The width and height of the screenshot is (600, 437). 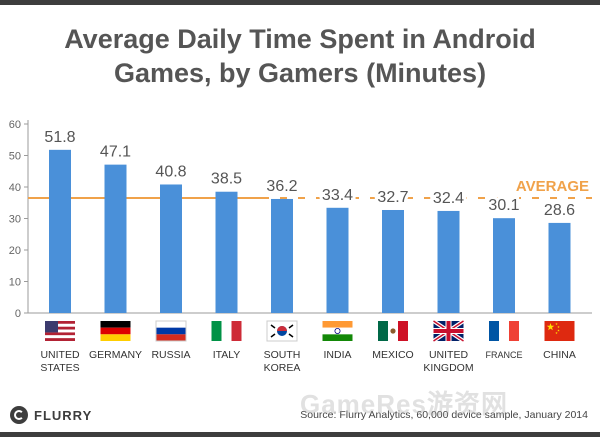 What do you see at coordinates (300, 73) in the screenshot?
I see `chart-title-line-2: Games, by Gamers (Minutes)` at bounding box center [300, 73].